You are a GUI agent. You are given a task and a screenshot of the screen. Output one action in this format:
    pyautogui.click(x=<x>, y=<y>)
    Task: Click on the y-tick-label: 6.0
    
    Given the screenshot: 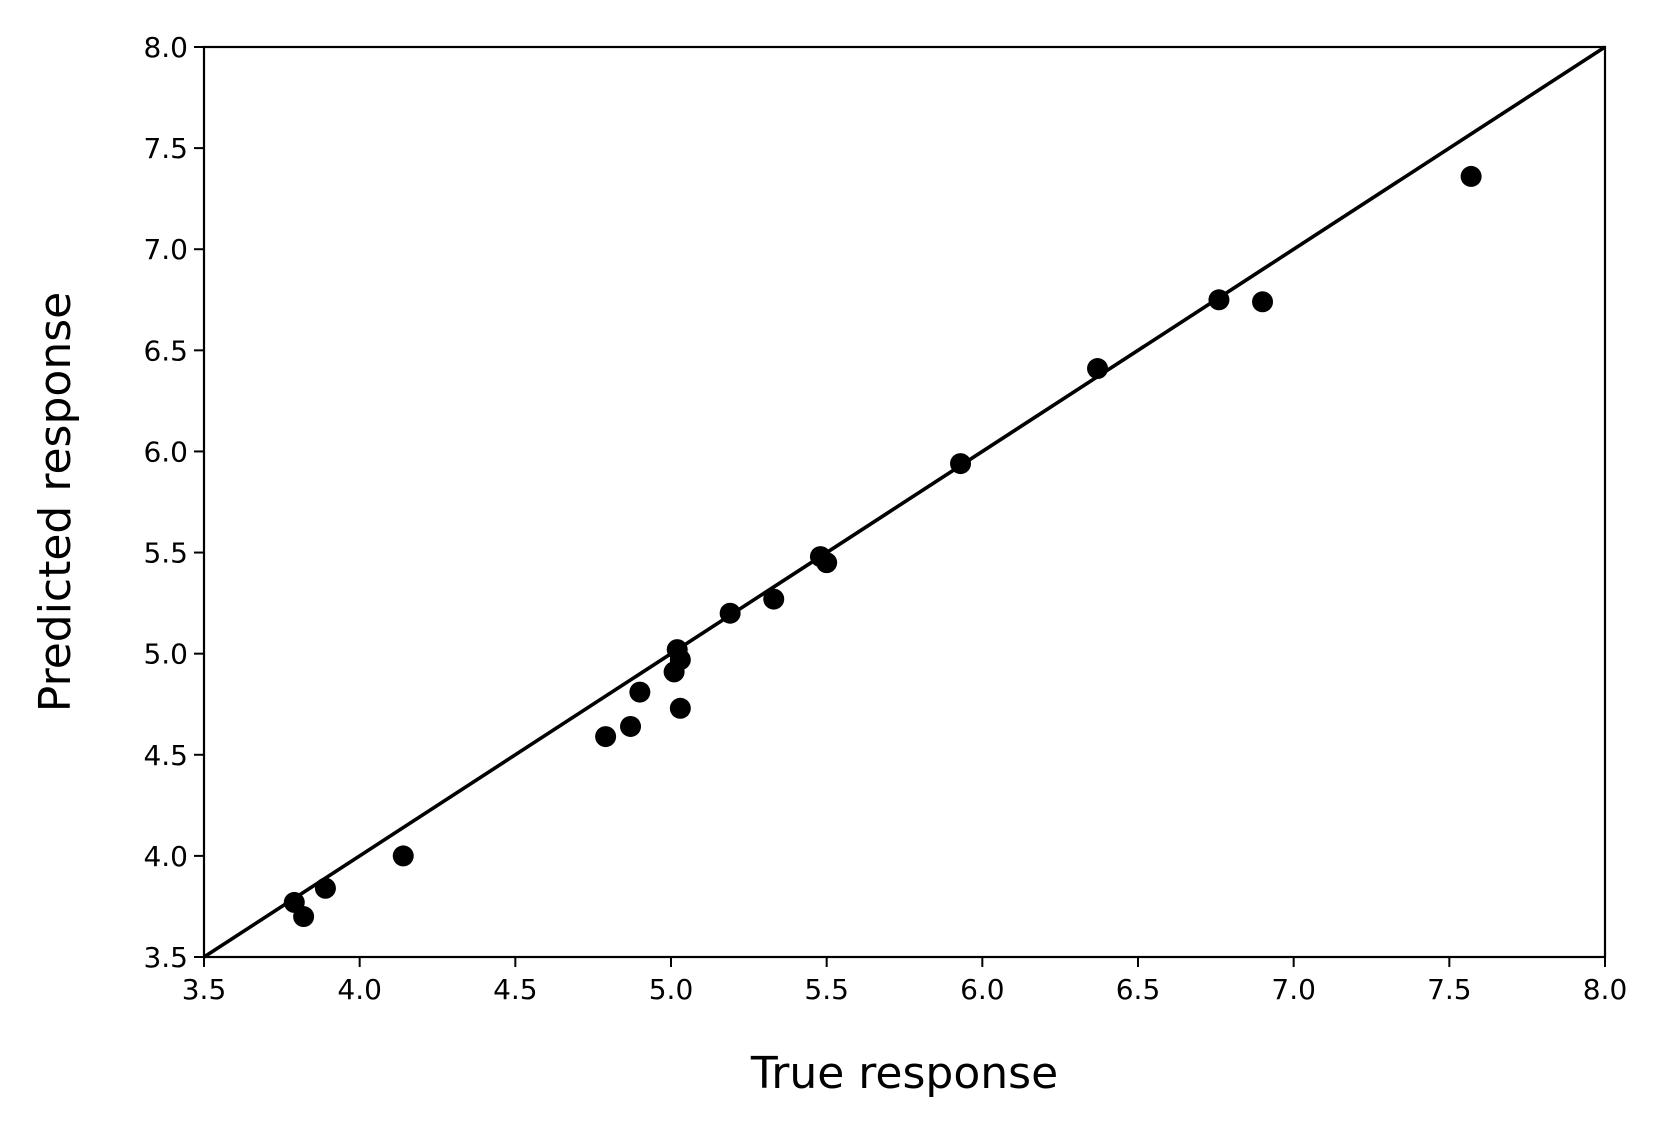 What is the action you would take?
    pyautogui.click(x=165, y=451)
    